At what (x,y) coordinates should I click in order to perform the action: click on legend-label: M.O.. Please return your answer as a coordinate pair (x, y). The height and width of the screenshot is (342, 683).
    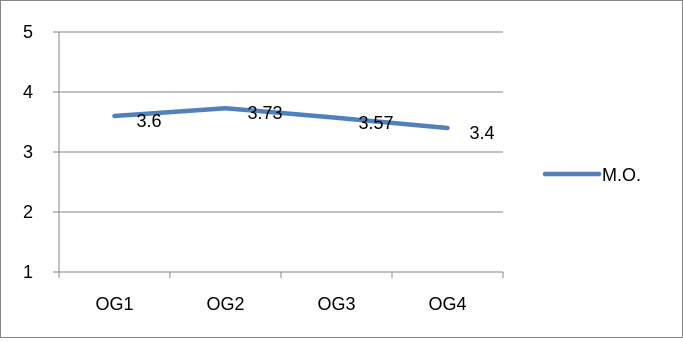
    Looking at the image, I should click on (621, 175).